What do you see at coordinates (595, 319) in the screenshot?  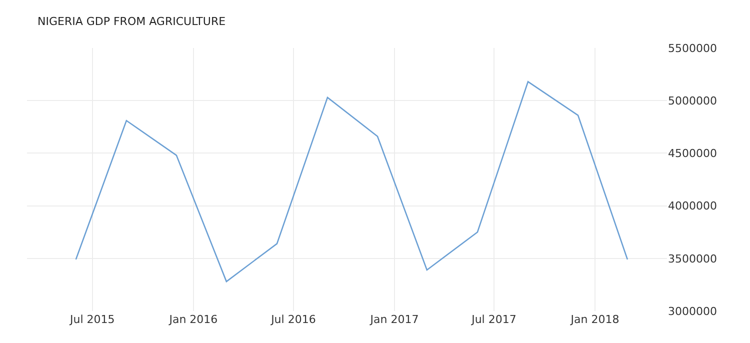 I see `x-tick-label: Jan 2018` at bounding box center [595, 319].